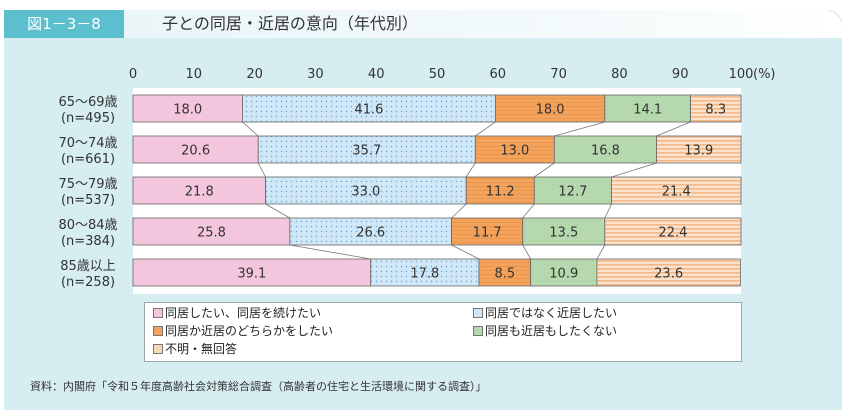 Image resolution: width=845 pixels, height=418 pixels. What do you see at coordinates (88, 200) in the screenshot?
I see `category-n-label: (n=537)` at bounding box center [88, 200].